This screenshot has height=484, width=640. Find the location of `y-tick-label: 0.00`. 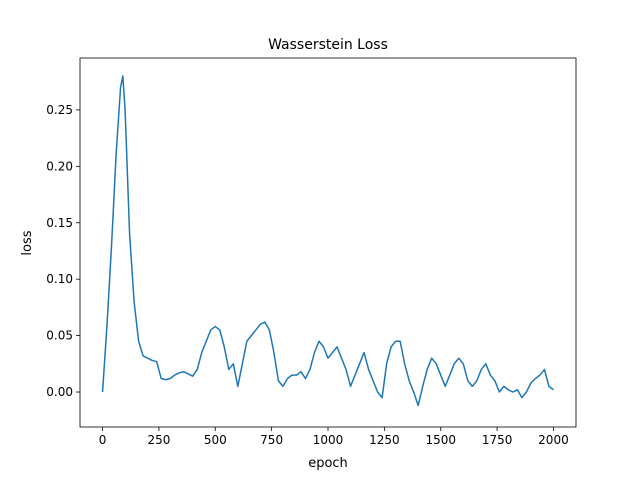

y-tick-label: 0.00 is located at coordinates (59, 392).